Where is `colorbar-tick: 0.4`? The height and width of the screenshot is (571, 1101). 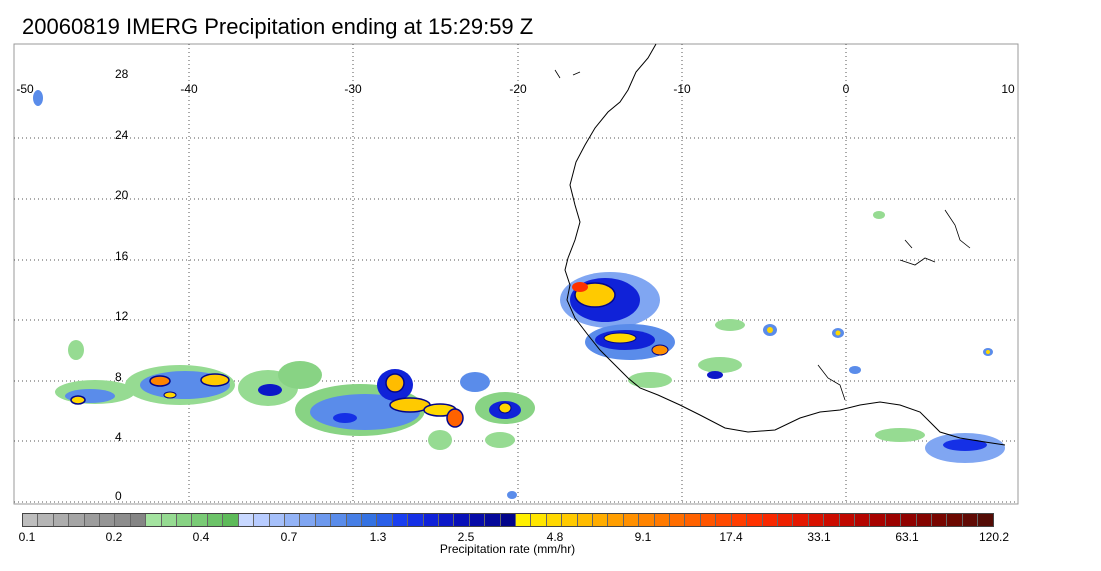 colorbar-tick: 0.4 is located at coordinates (201, 537).